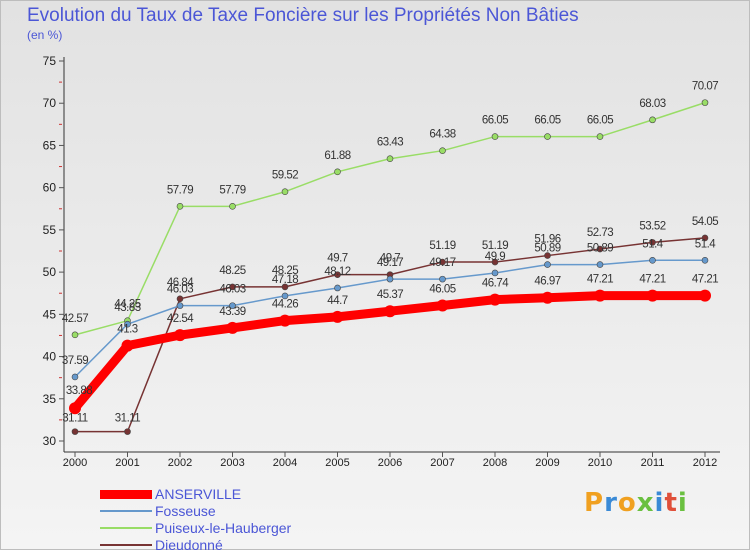 This screenshot has width=750, height=553. I want to click on data-label: 57.79, so click(232, 190).